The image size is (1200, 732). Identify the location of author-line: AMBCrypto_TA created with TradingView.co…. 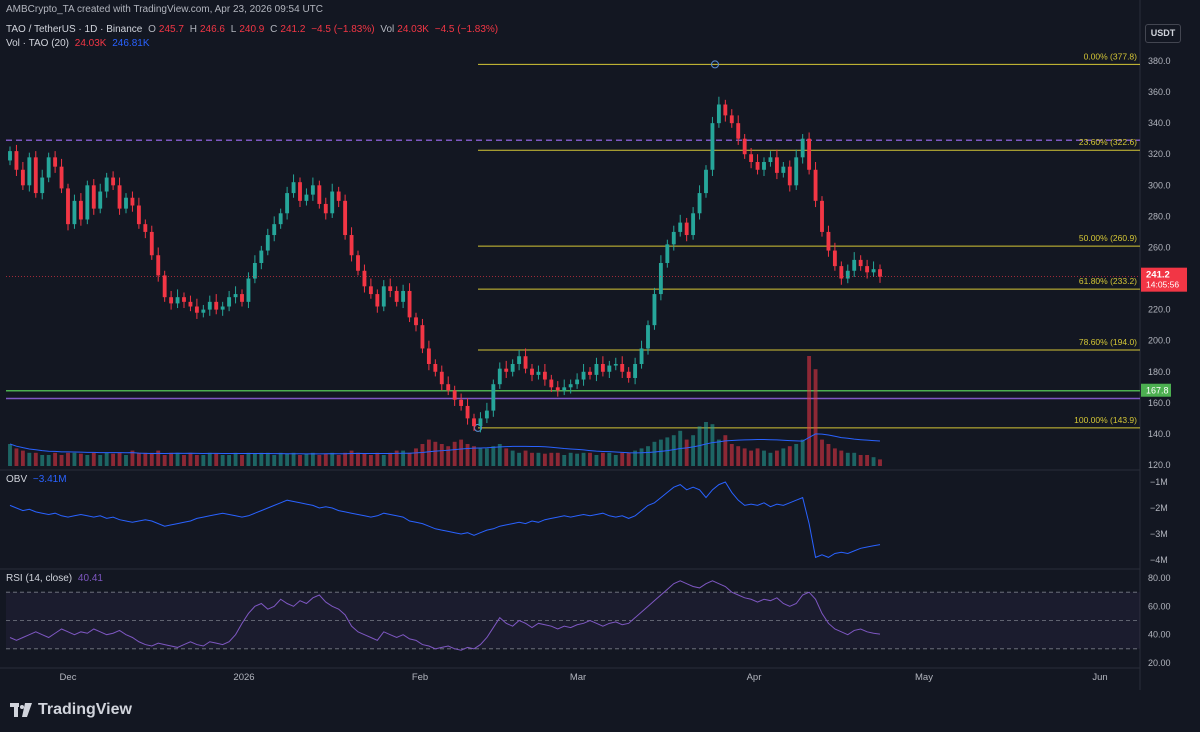
(165, 9).